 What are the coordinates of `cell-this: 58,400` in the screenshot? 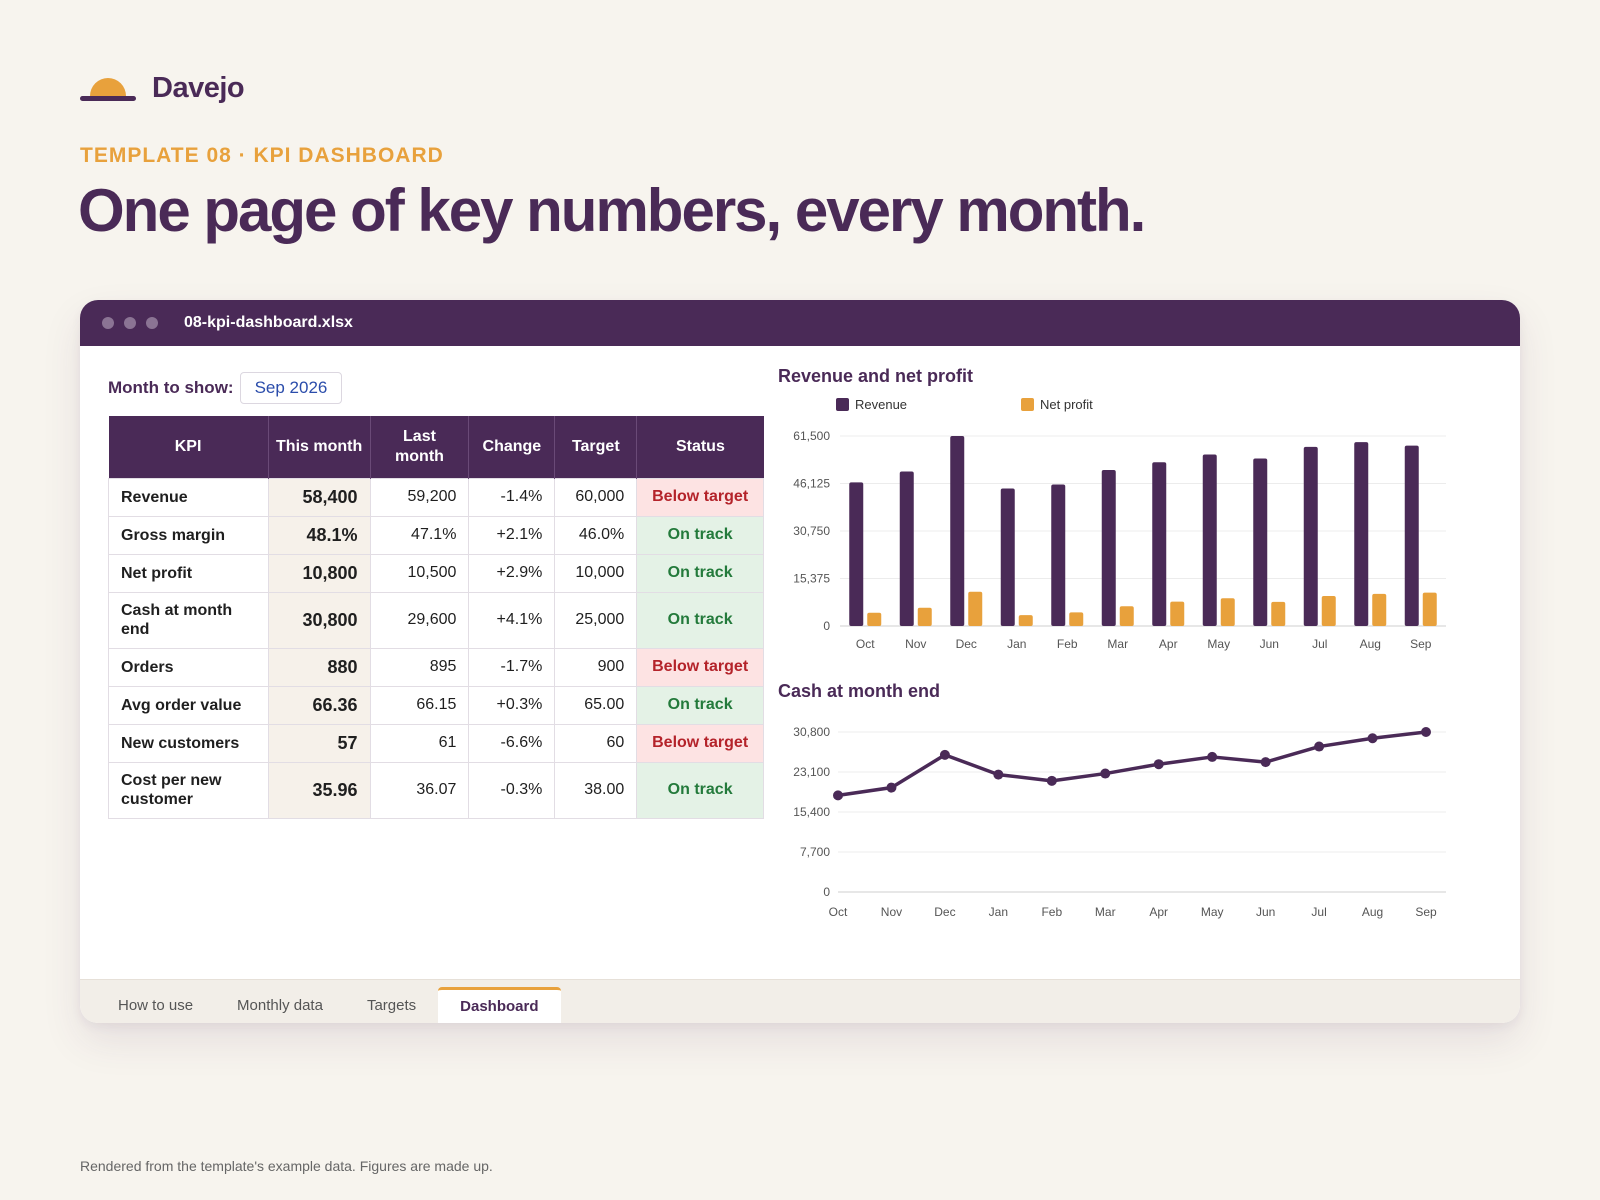 It's located at (319, 497).